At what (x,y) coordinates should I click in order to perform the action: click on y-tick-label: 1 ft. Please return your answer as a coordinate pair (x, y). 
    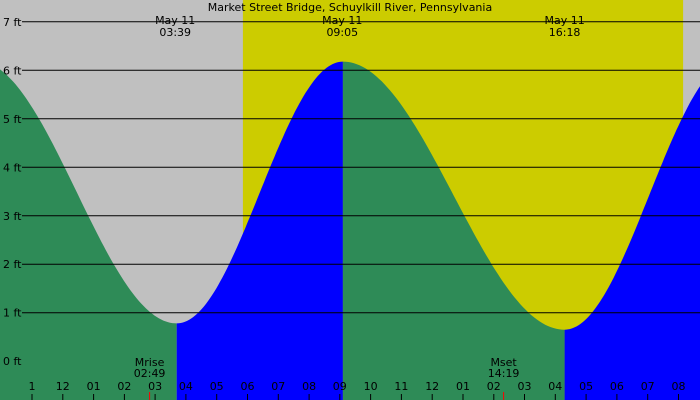
    Looking at the image, I should click on (12, 313).